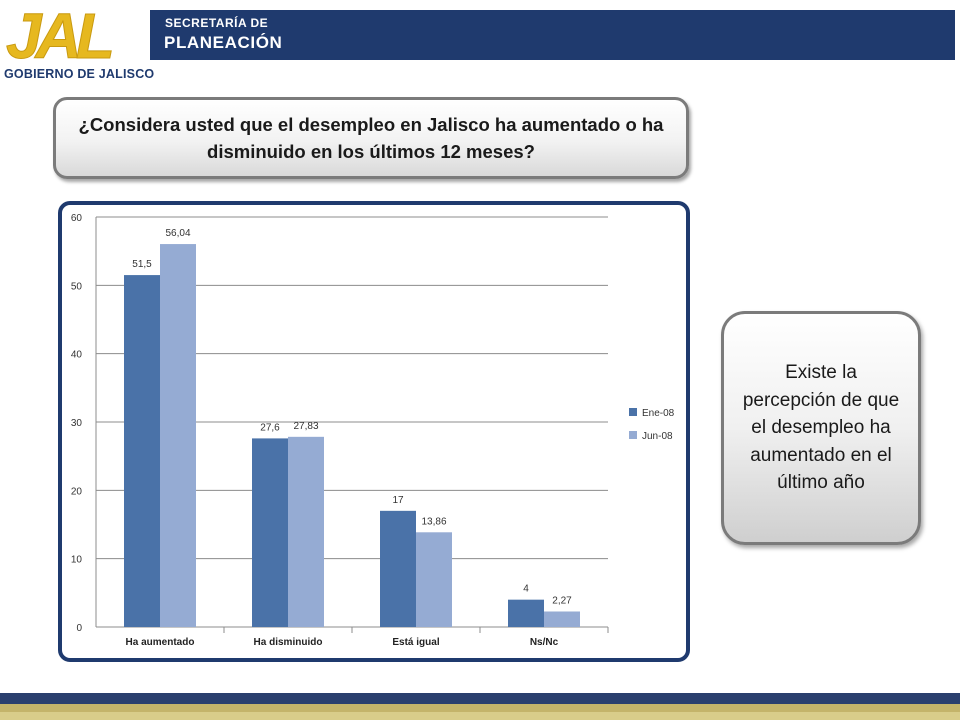 The width and height of the screenshot is (960, 720). What do you see at coordinates (160, 642) in the screenshot?
I see `category-label: Ha aumentado` at bounding box center [160, 642].